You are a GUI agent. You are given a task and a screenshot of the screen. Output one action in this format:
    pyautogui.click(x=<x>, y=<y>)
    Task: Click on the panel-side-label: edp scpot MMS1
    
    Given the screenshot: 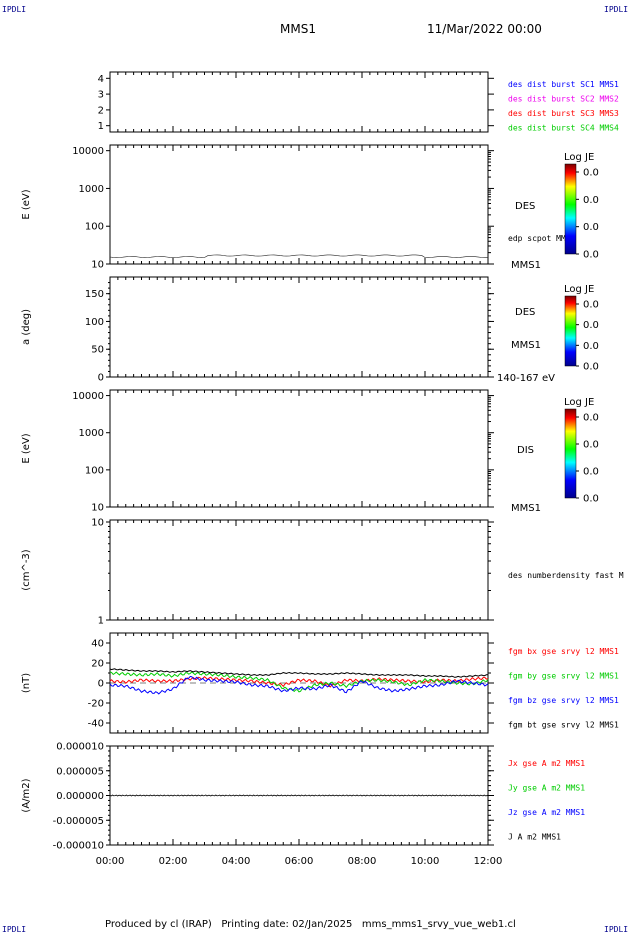 What is the action you would take?
    pyautogui.click(x=542, y=238)
    